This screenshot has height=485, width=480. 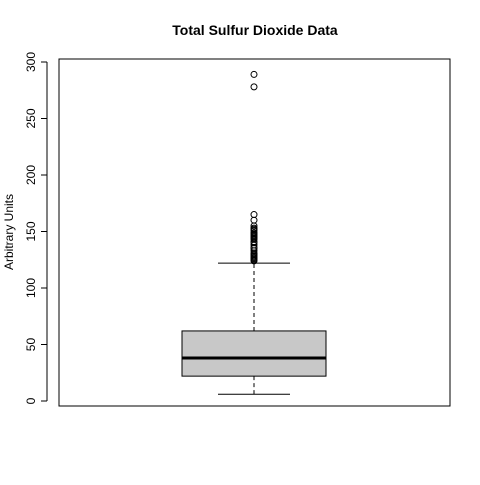 I want to click on box-plot, so click(x=254, y=328).